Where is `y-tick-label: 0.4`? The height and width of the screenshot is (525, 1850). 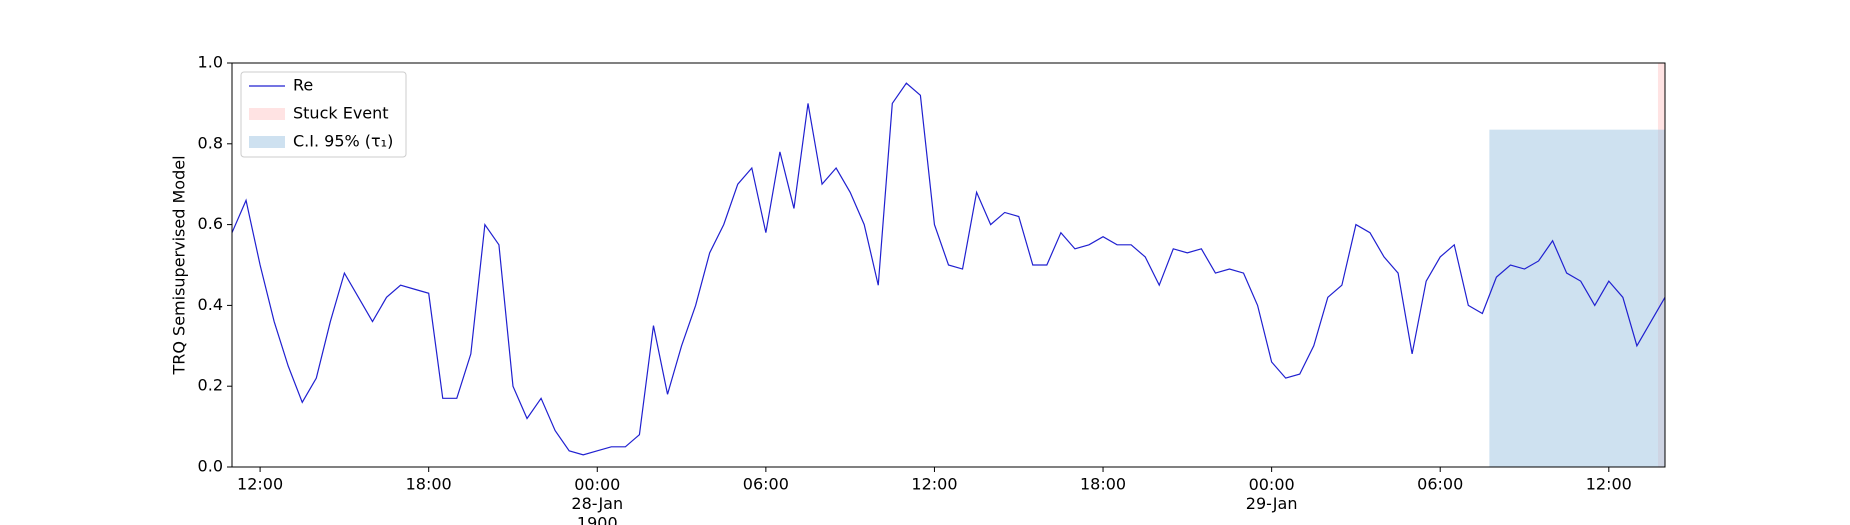 y-tick-label: 0.4 is located at coordinates (210, 304).